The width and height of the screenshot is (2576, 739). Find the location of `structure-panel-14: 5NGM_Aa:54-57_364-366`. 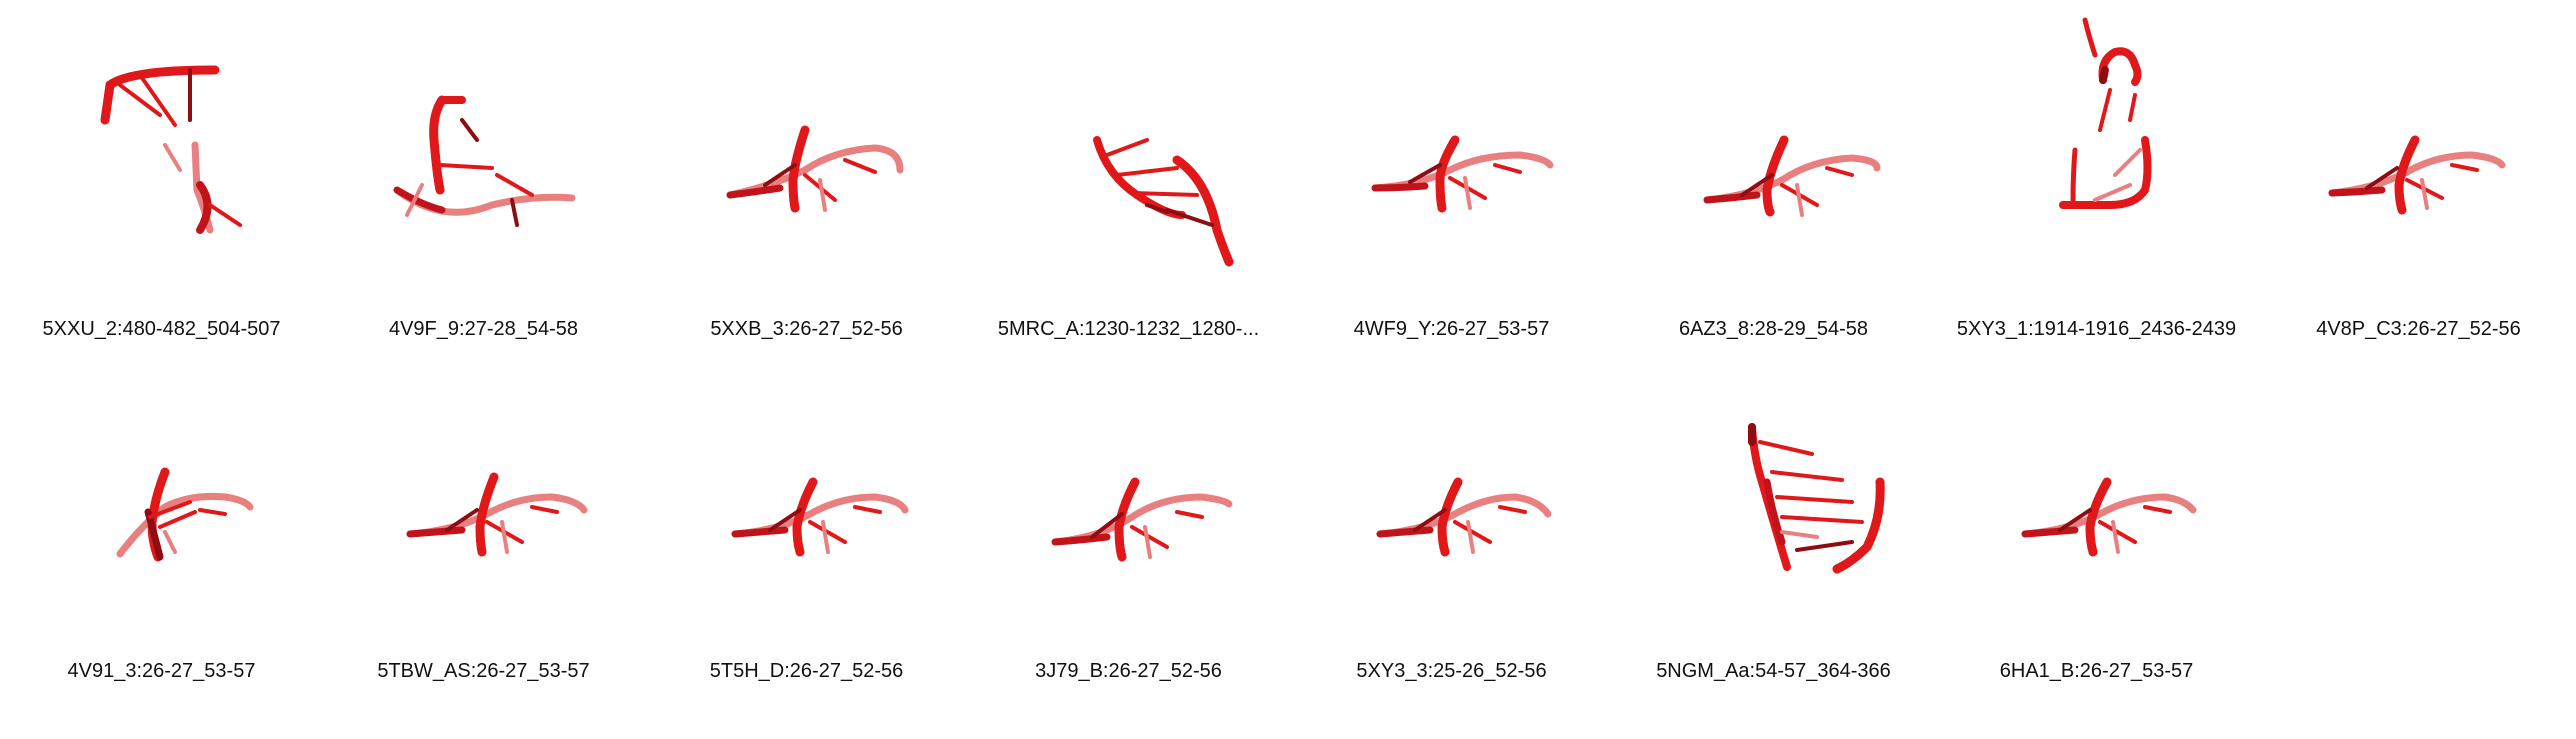

structure-panel-14: 5NGM_Aa:54-57_364-366 is located at coordinates (1773, 513).